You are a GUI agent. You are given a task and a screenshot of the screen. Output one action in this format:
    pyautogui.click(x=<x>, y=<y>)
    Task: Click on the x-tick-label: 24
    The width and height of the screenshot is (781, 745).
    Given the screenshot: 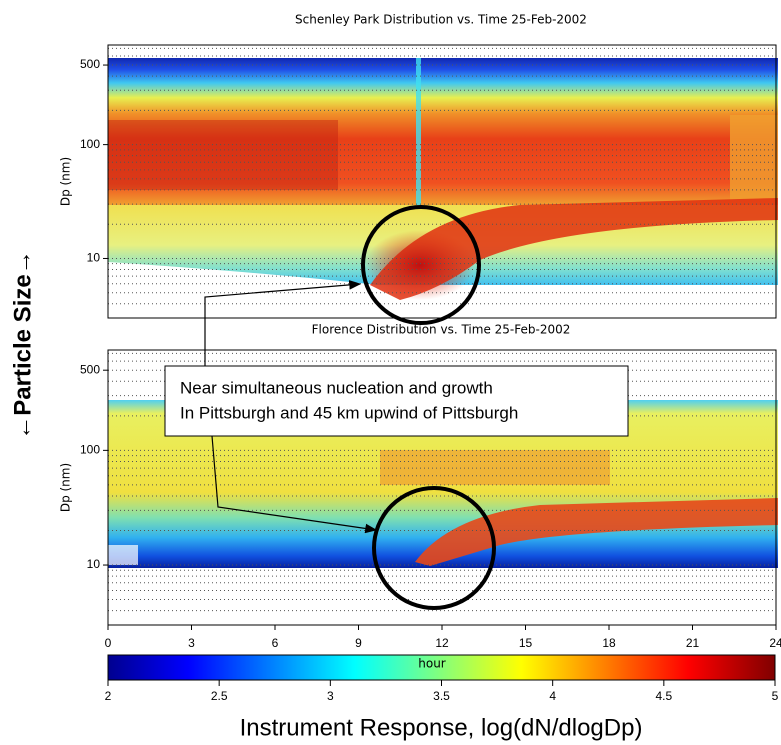 What is the action you would take?
    pyautogui.click(x=775, y=643)
    